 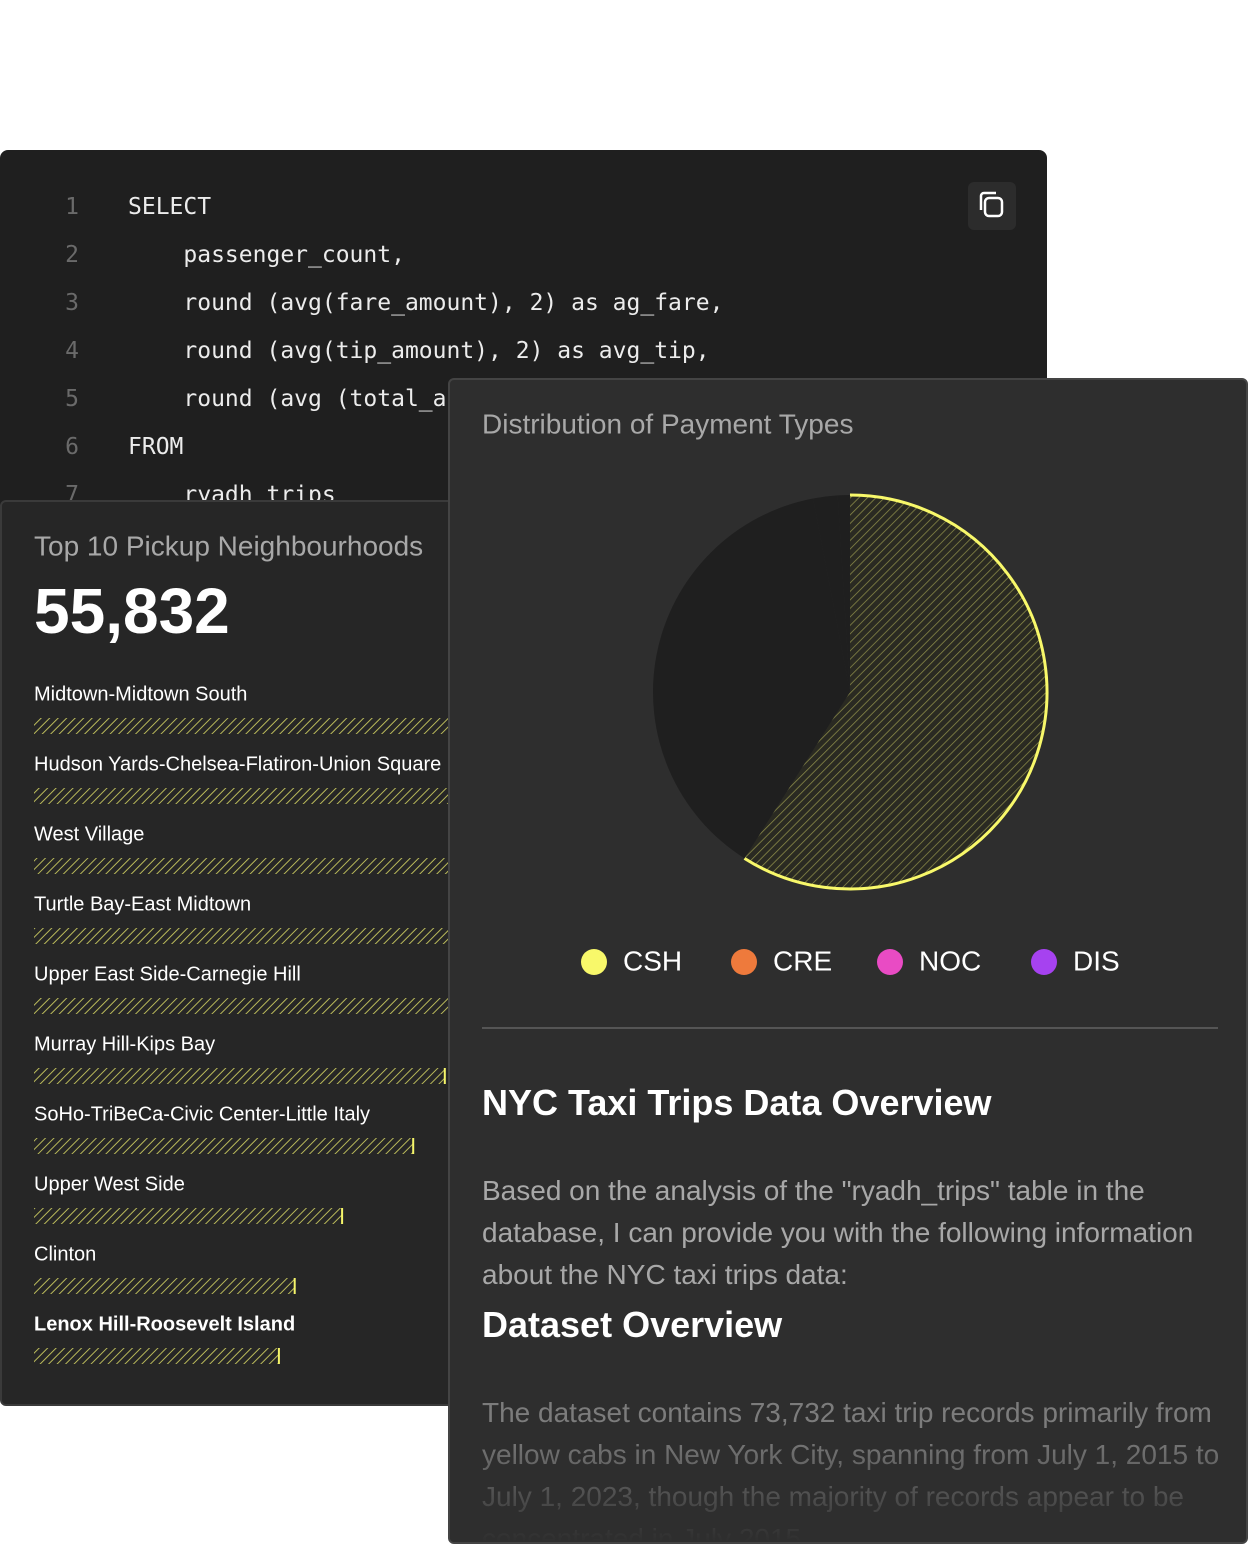 What do you see at coordinates (202, 1114) in the screenshot?
I see `bar-label: SoHo-TriBeCa-Civic Center-Little Italy` at bounding box center [202, 1114].